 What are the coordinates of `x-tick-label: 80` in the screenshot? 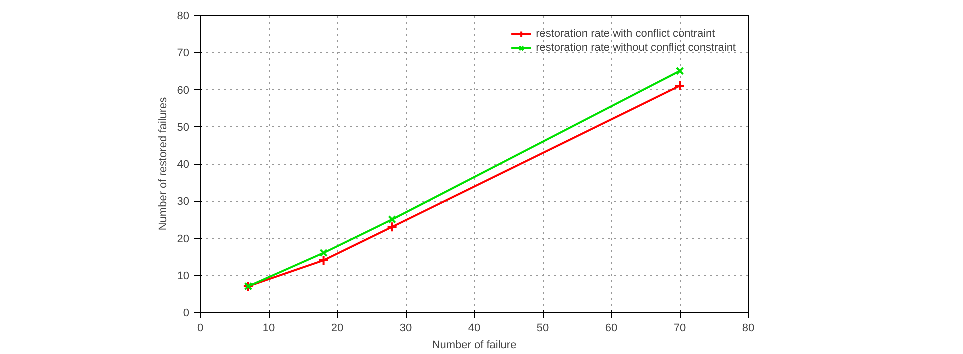 It's located at (748, 328).